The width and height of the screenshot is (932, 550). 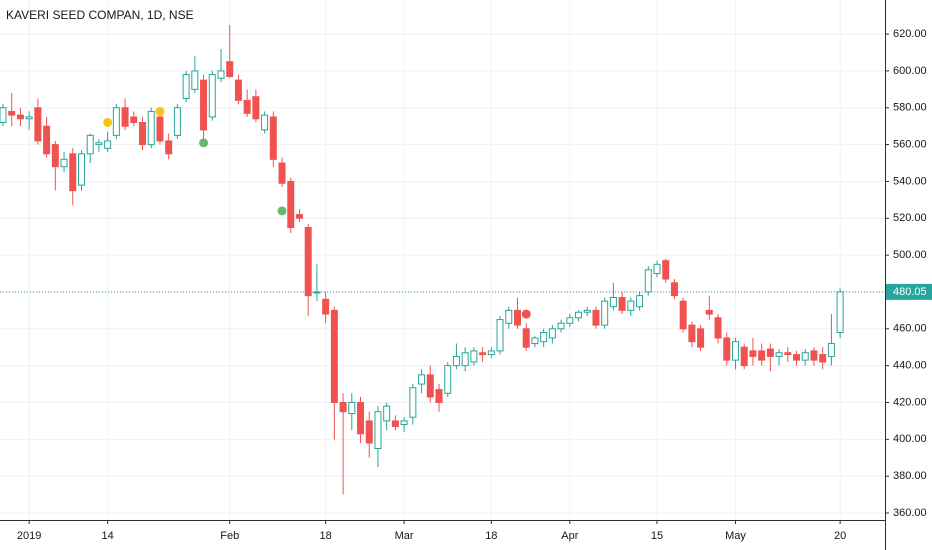 I want to click on x-tick-label: 2019, so click(x=29, y=536).